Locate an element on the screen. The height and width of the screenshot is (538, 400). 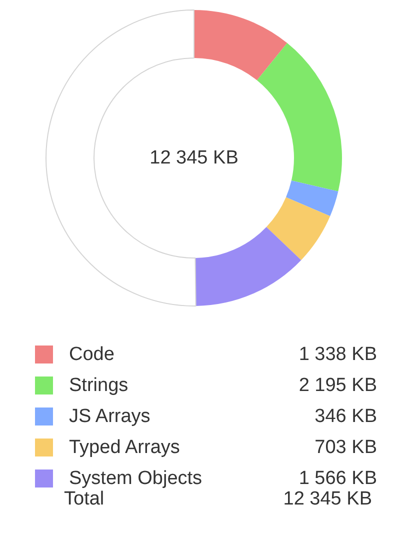
legend-label: System Objects is located at coordinates (135, 478).